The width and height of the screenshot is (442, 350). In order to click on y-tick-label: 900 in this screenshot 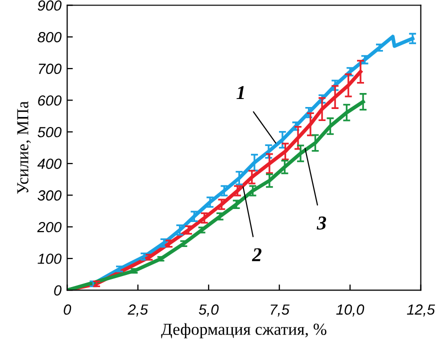, I will do `click(50, 5)`.